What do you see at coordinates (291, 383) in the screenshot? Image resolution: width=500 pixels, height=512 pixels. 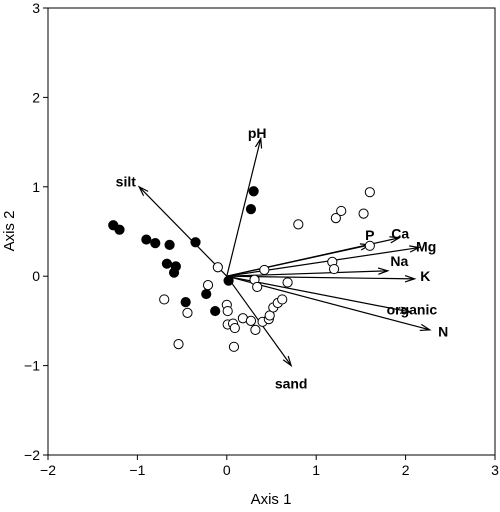 I see `vector-label: sand` at bounding box center [291, 383].